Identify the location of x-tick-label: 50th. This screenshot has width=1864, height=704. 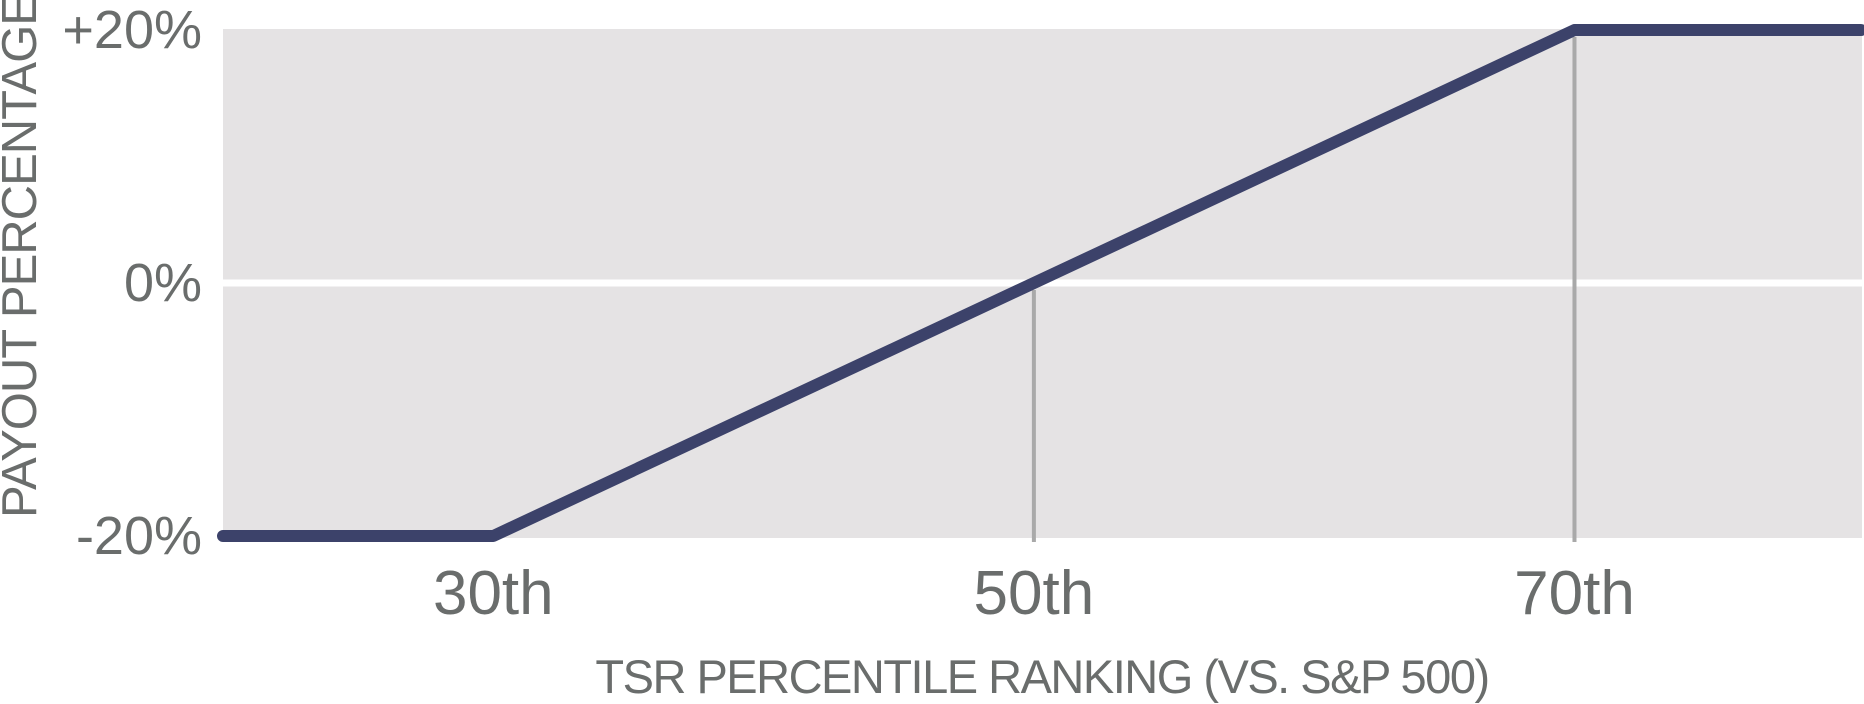
(1034, 593).